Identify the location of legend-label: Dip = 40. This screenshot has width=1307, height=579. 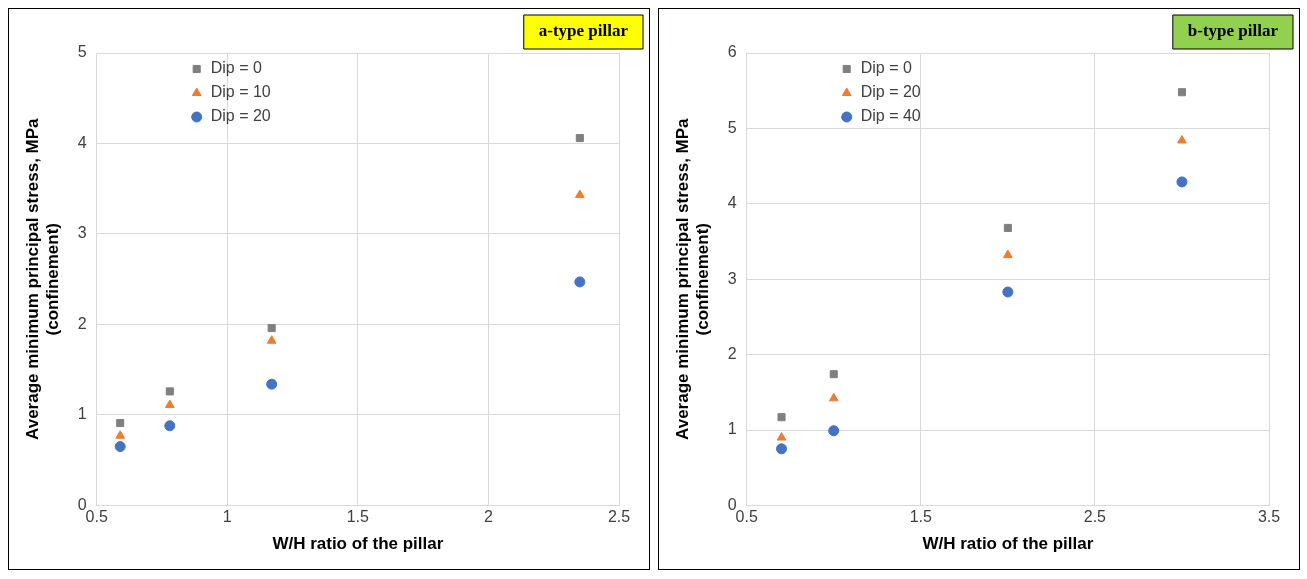
(890, 116).